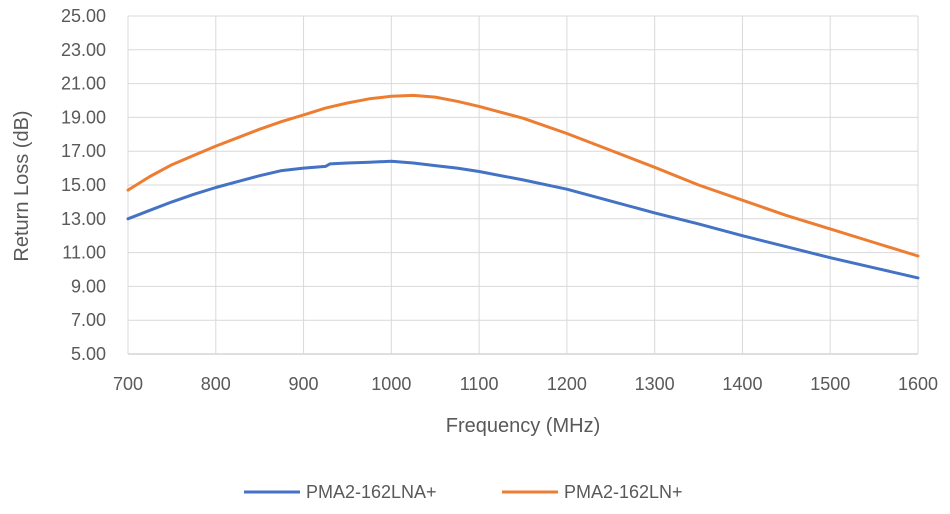 The image size is (950, 514). I want to click on x-tick-label: 1300, so click(655, 384).